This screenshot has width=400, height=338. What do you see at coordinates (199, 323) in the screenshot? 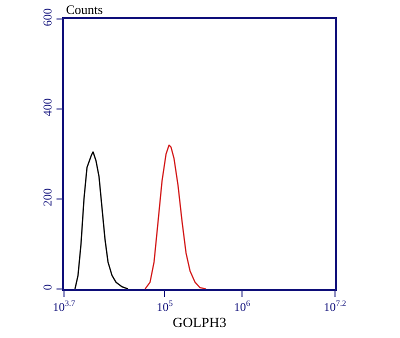
I see `x-axis-title: GOLPH3` at bounding box center [199, 323].